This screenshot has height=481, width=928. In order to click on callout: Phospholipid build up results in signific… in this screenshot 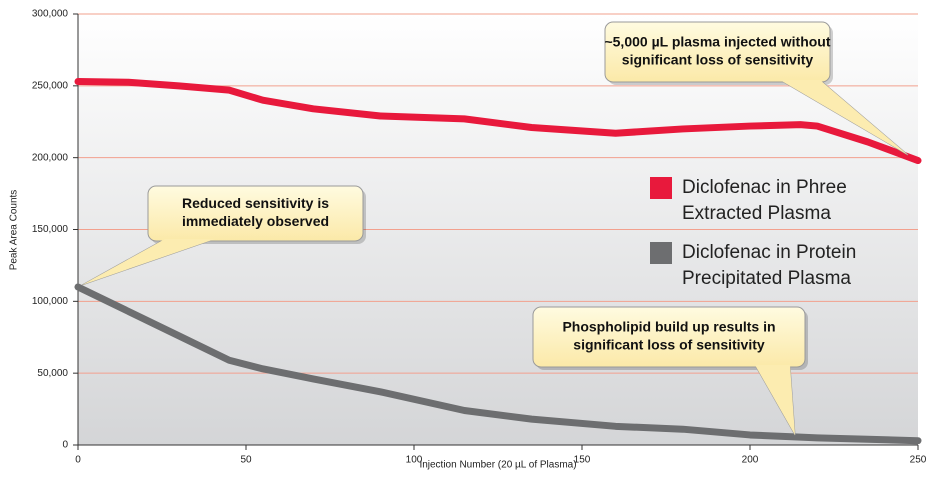, I will do `click(670, 371)`.